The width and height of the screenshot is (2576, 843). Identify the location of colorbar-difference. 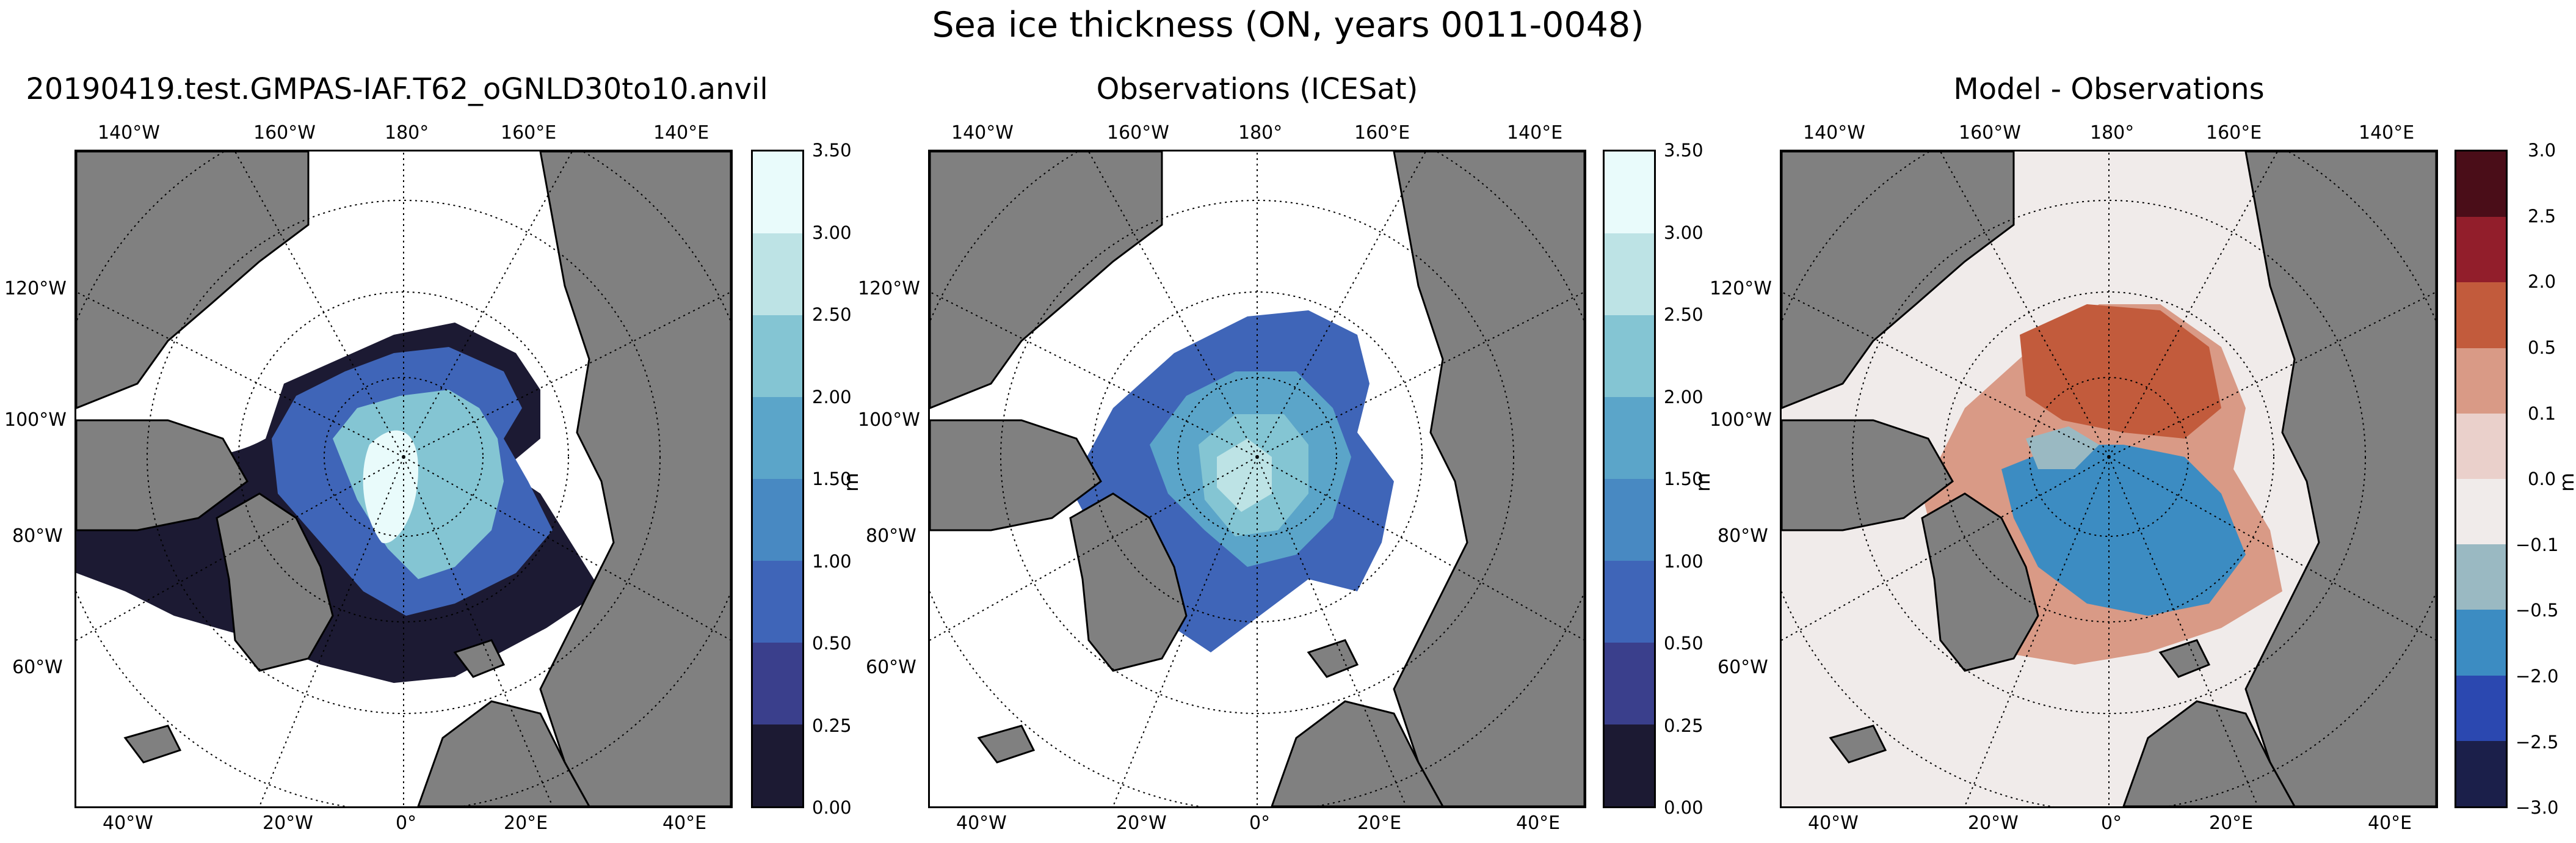
(2481, 479).